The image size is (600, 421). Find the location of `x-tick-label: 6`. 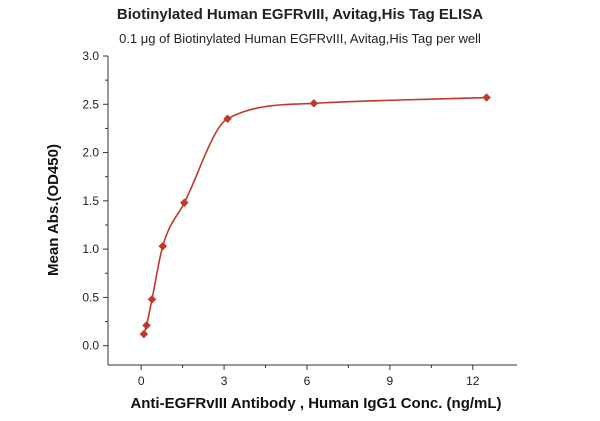

x-tick-label: 6 is located at coordinates (307, 381).